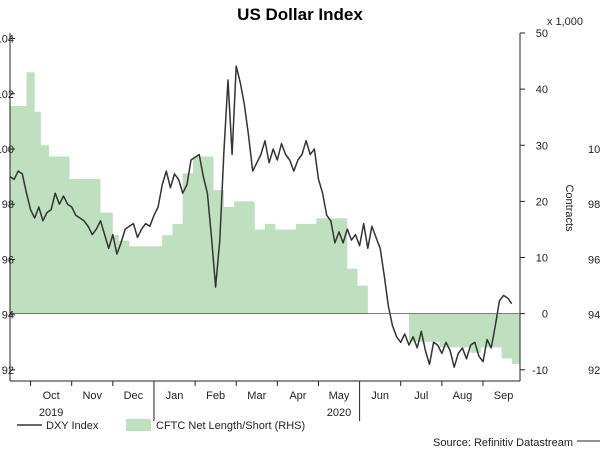  I want to click on chart-title: US Dollar Index, so click(300, 14).